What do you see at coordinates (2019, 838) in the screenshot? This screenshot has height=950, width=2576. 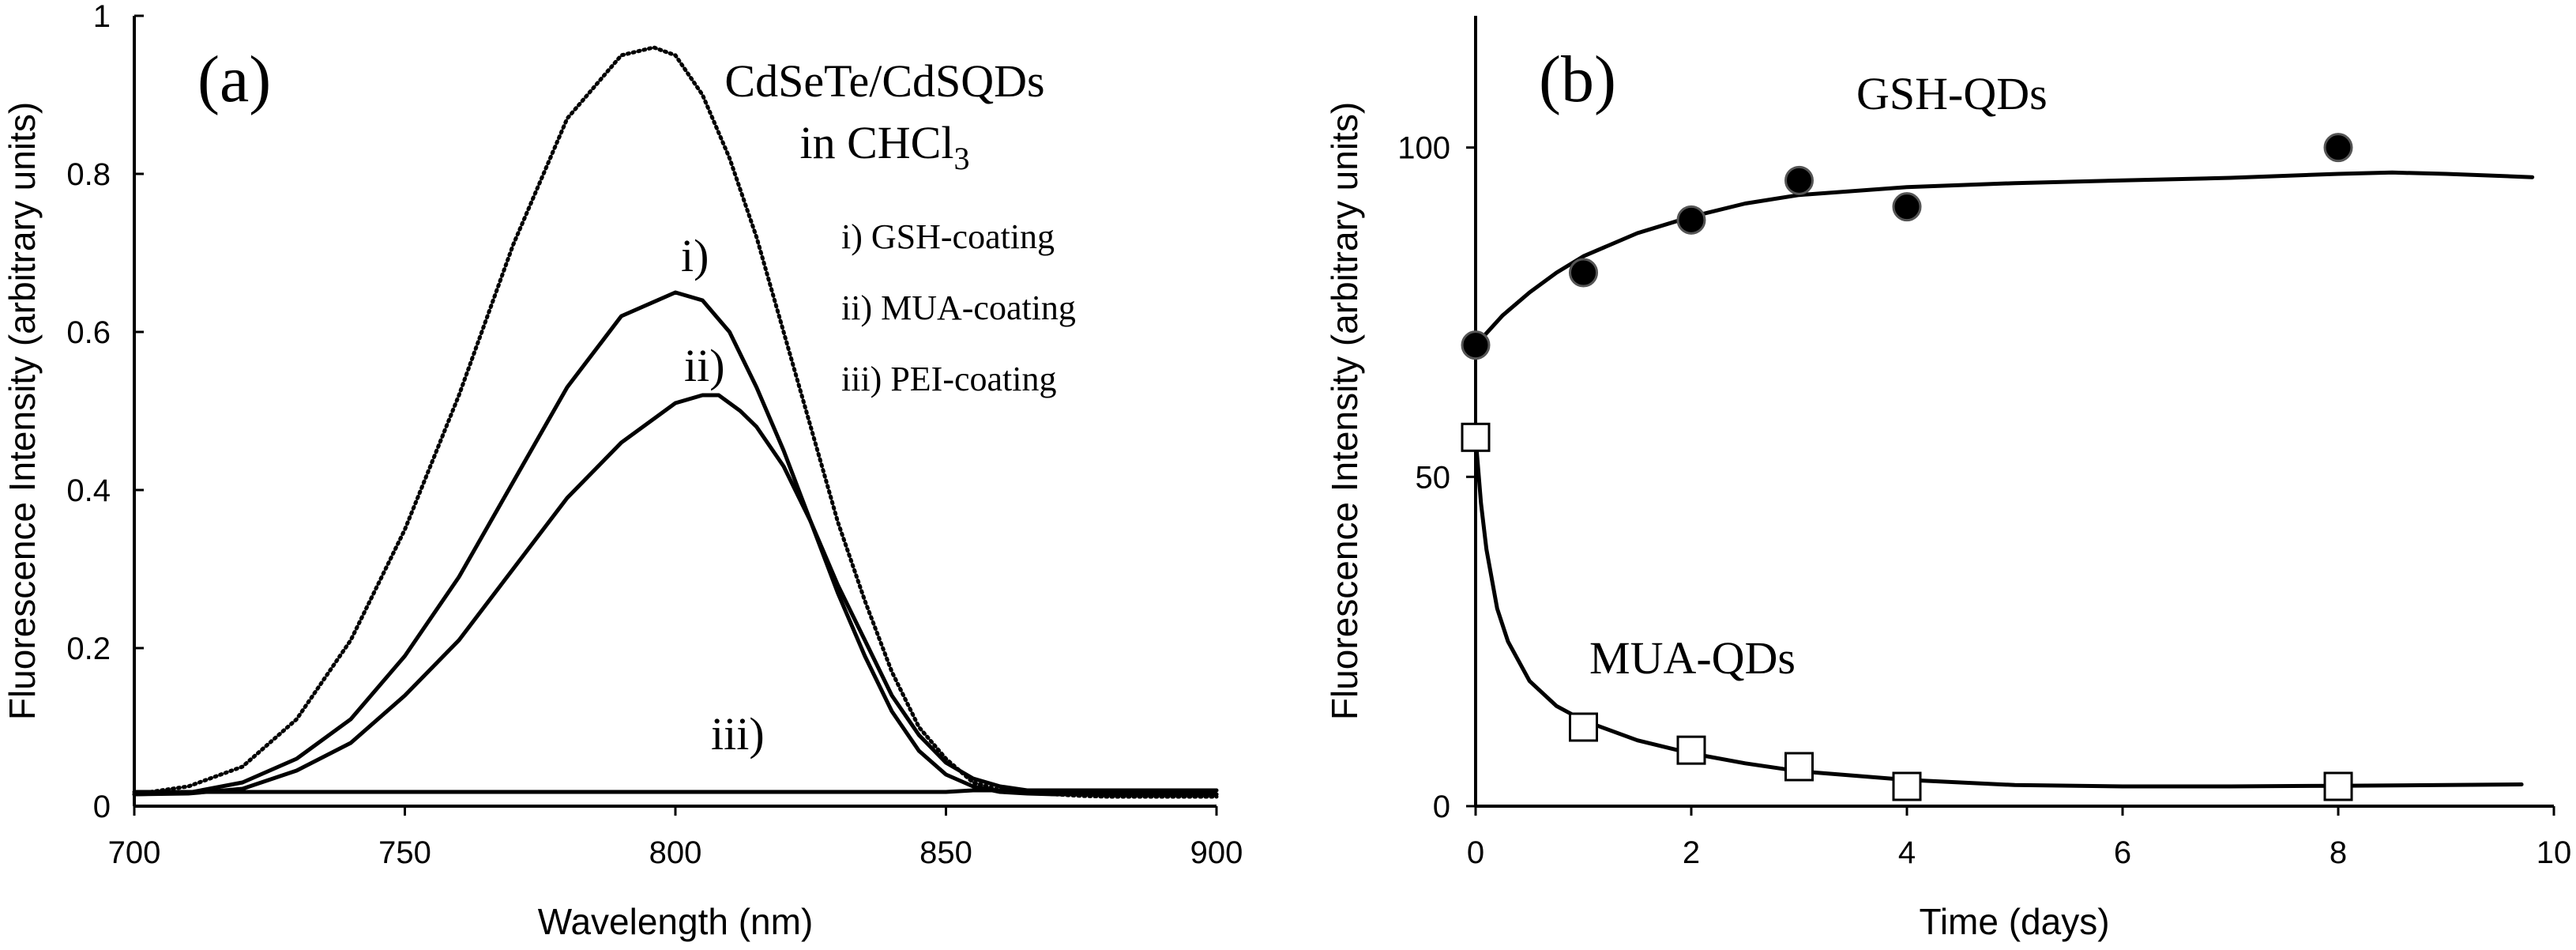 I see `panel-b-x-ticks: 0 2 4 6 8 10` at bounding box center [2019, 838].